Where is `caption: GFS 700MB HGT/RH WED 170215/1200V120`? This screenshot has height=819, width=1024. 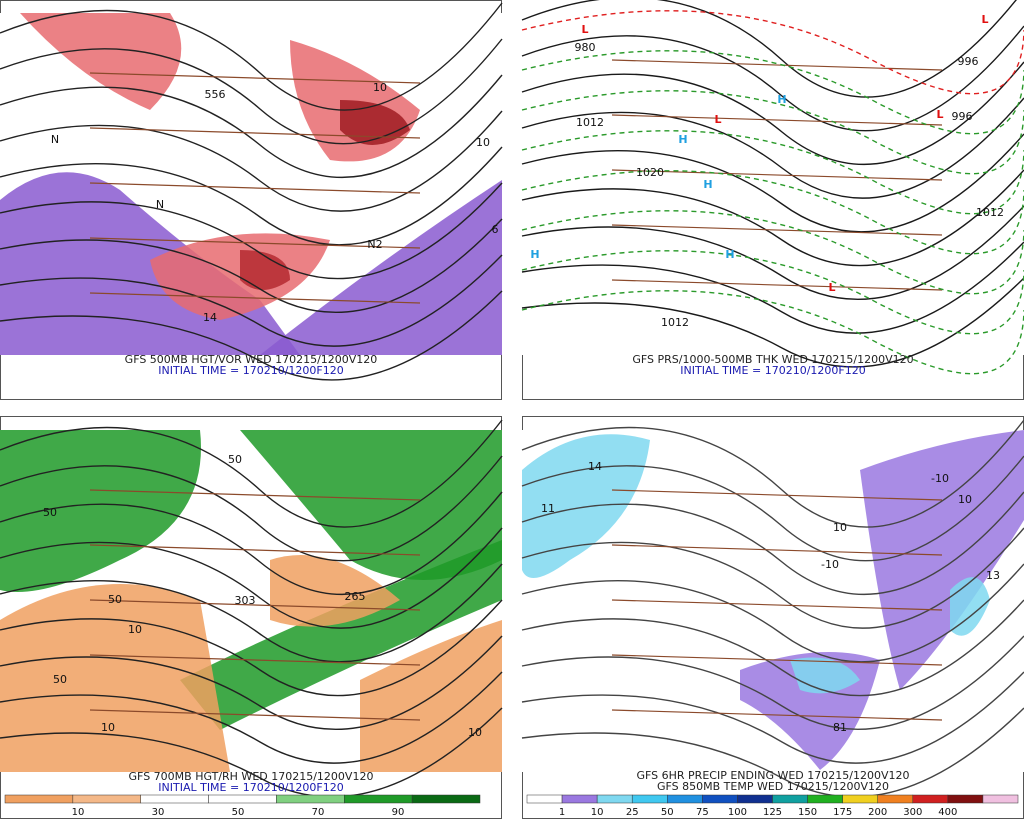 caption: GFS 700MB HGT/RH WED 170215/1200V120 is located at coordinates (251, 776).